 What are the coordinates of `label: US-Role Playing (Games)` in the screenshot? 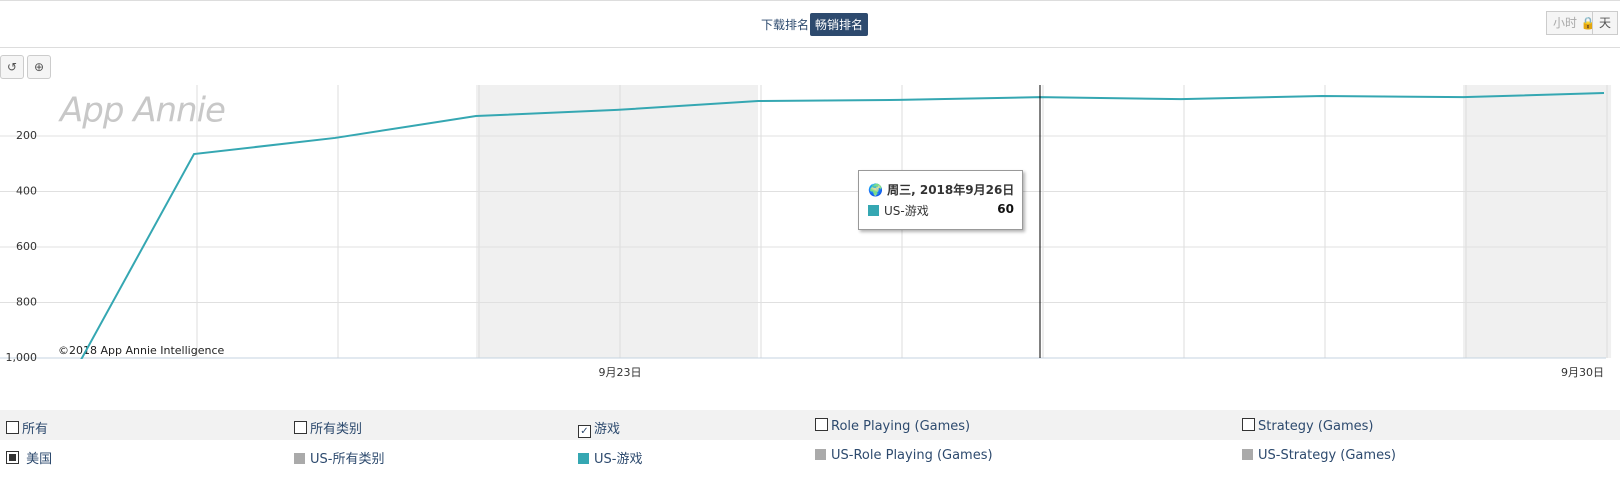 It's located at (912, 455).